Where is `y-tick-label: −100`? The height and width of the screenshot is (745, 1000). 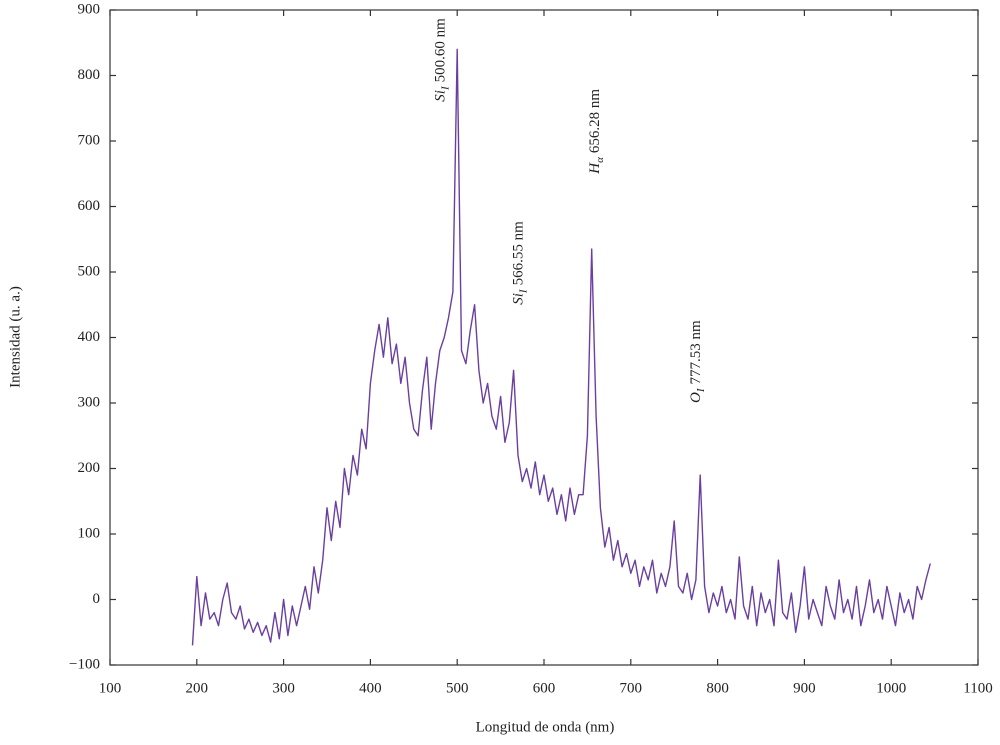 y-tick-label: −100 is located at coordinates (84, 664).